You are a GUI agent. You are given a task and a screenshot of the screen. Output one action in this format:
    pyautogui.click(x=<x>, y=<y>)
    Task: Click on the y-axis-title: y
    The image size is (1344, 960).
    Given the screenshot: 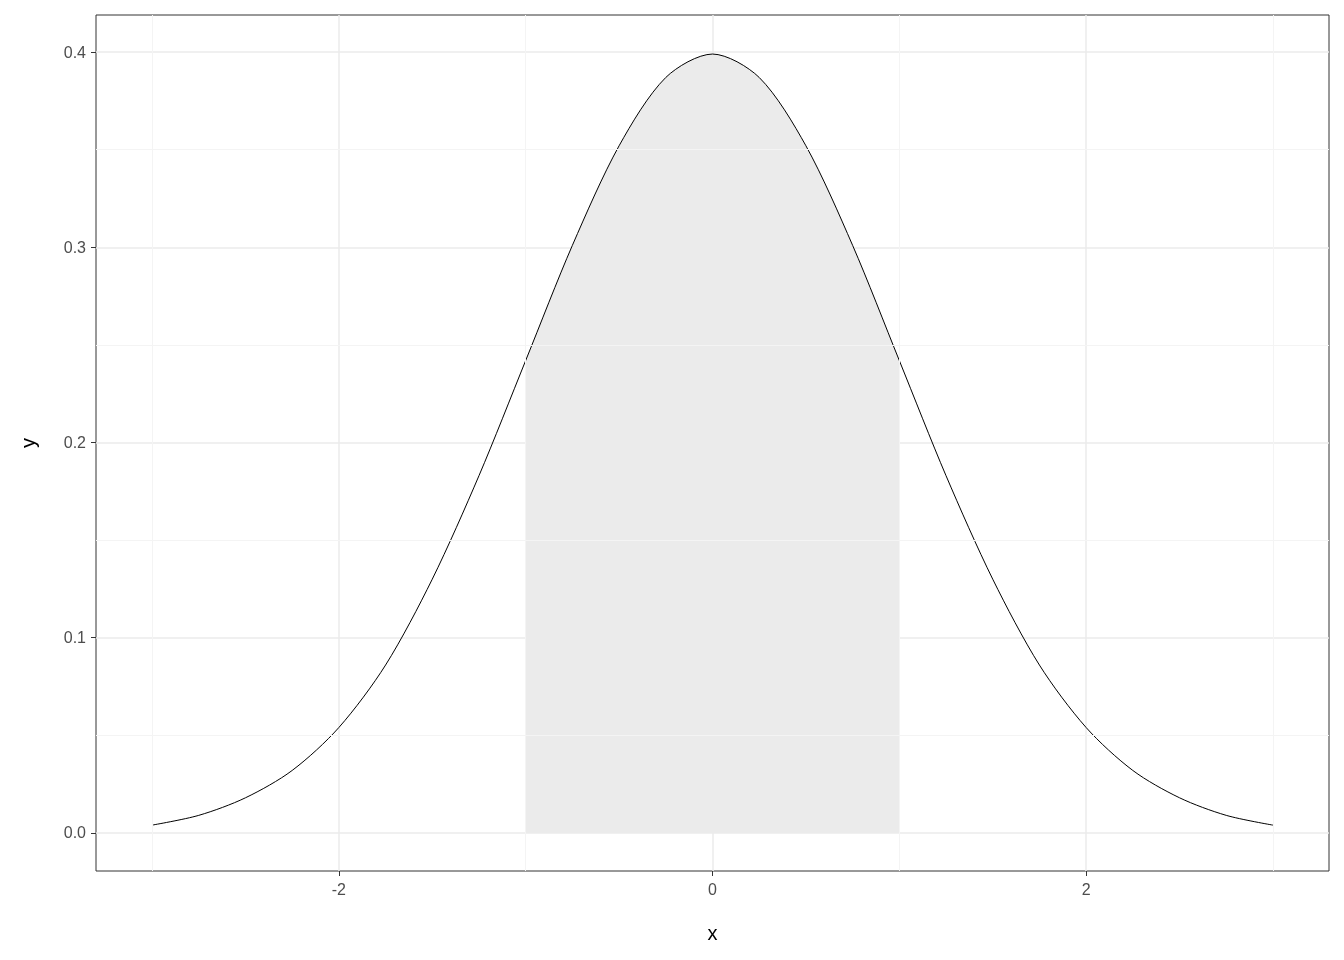 What is the action you would take?
    pyautogui.click(x=28, y=443)
    